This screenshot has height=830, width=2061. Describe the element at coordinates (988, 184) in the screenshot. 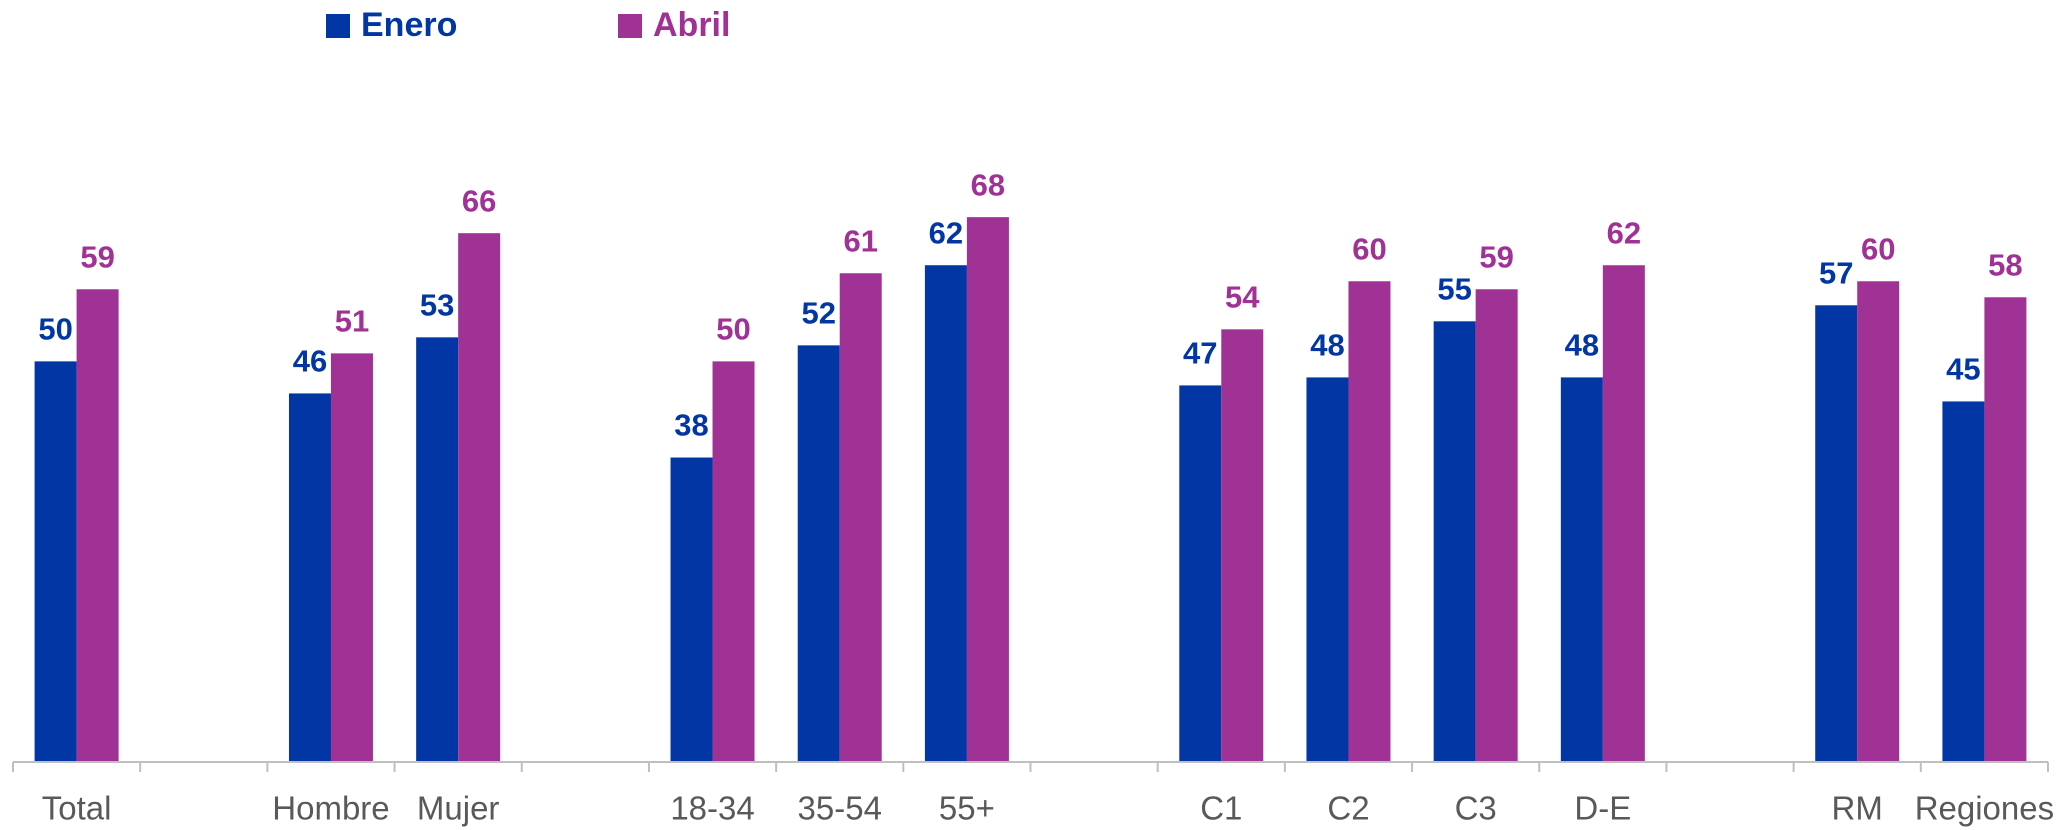

I see `data-label: 68` at that location.